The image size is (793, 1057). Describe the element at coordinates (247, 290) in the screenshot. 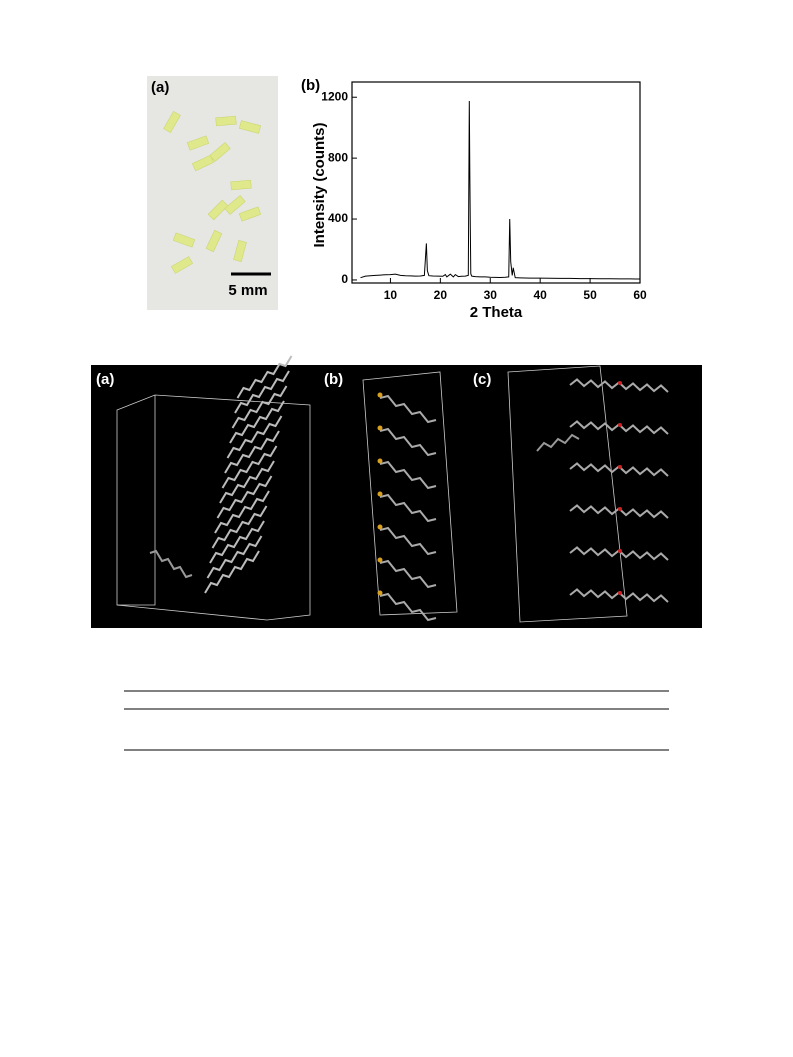

I see `scale-bar-label: 5 mm` at that location.